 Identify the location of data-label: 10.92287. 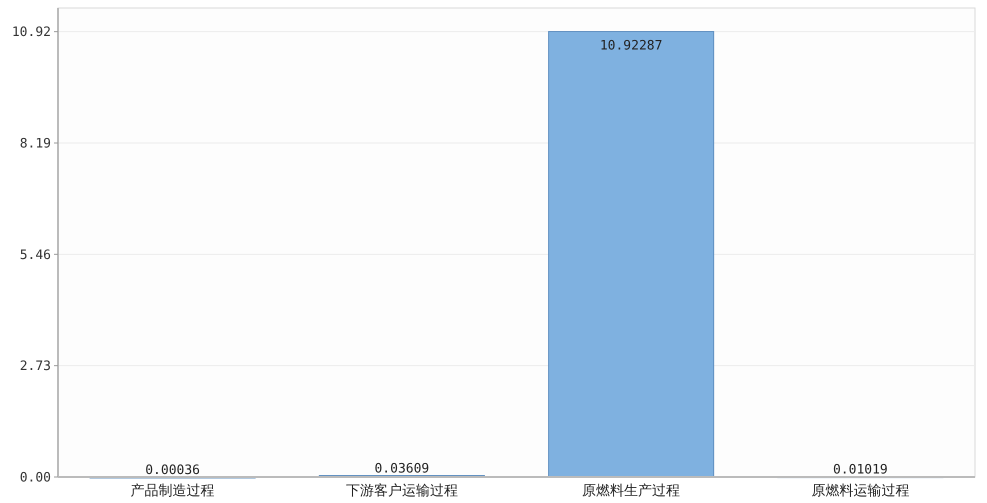
(631, 46).